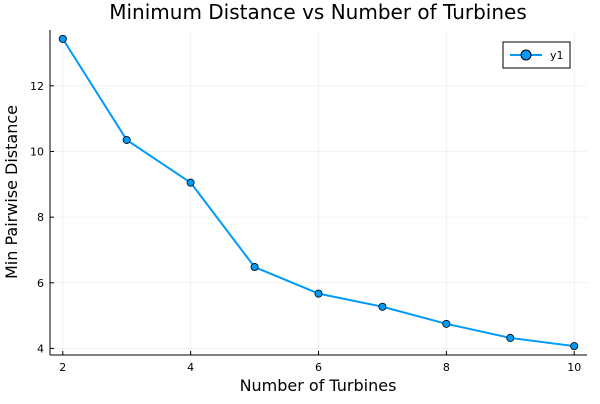  Describe the element at coordinates (574, 367) in the screenshot. I see `x-tick-label: 10` at that location.